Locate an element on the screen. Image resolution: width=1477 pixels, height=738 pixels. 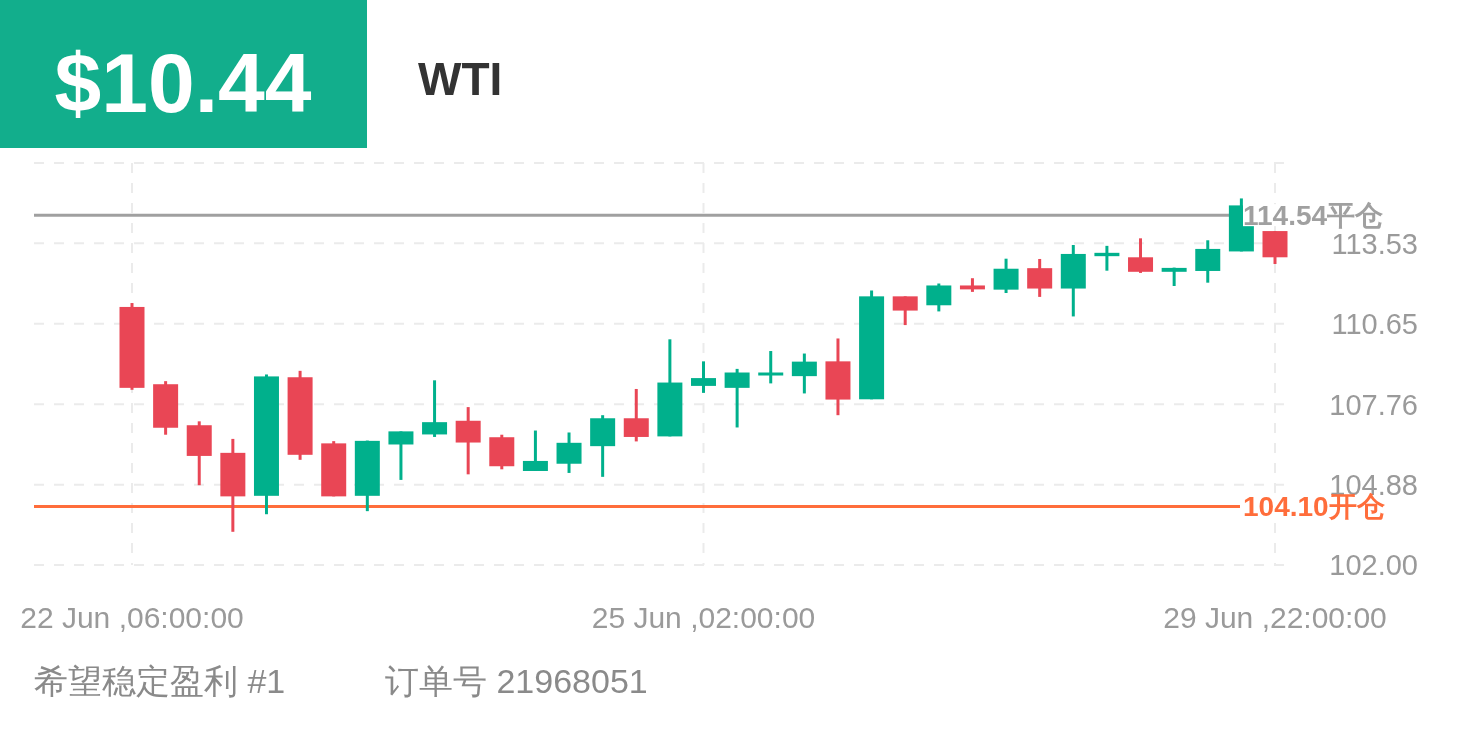
text: 希望稳定盈利 #1 is located at coordinates (160, 681).